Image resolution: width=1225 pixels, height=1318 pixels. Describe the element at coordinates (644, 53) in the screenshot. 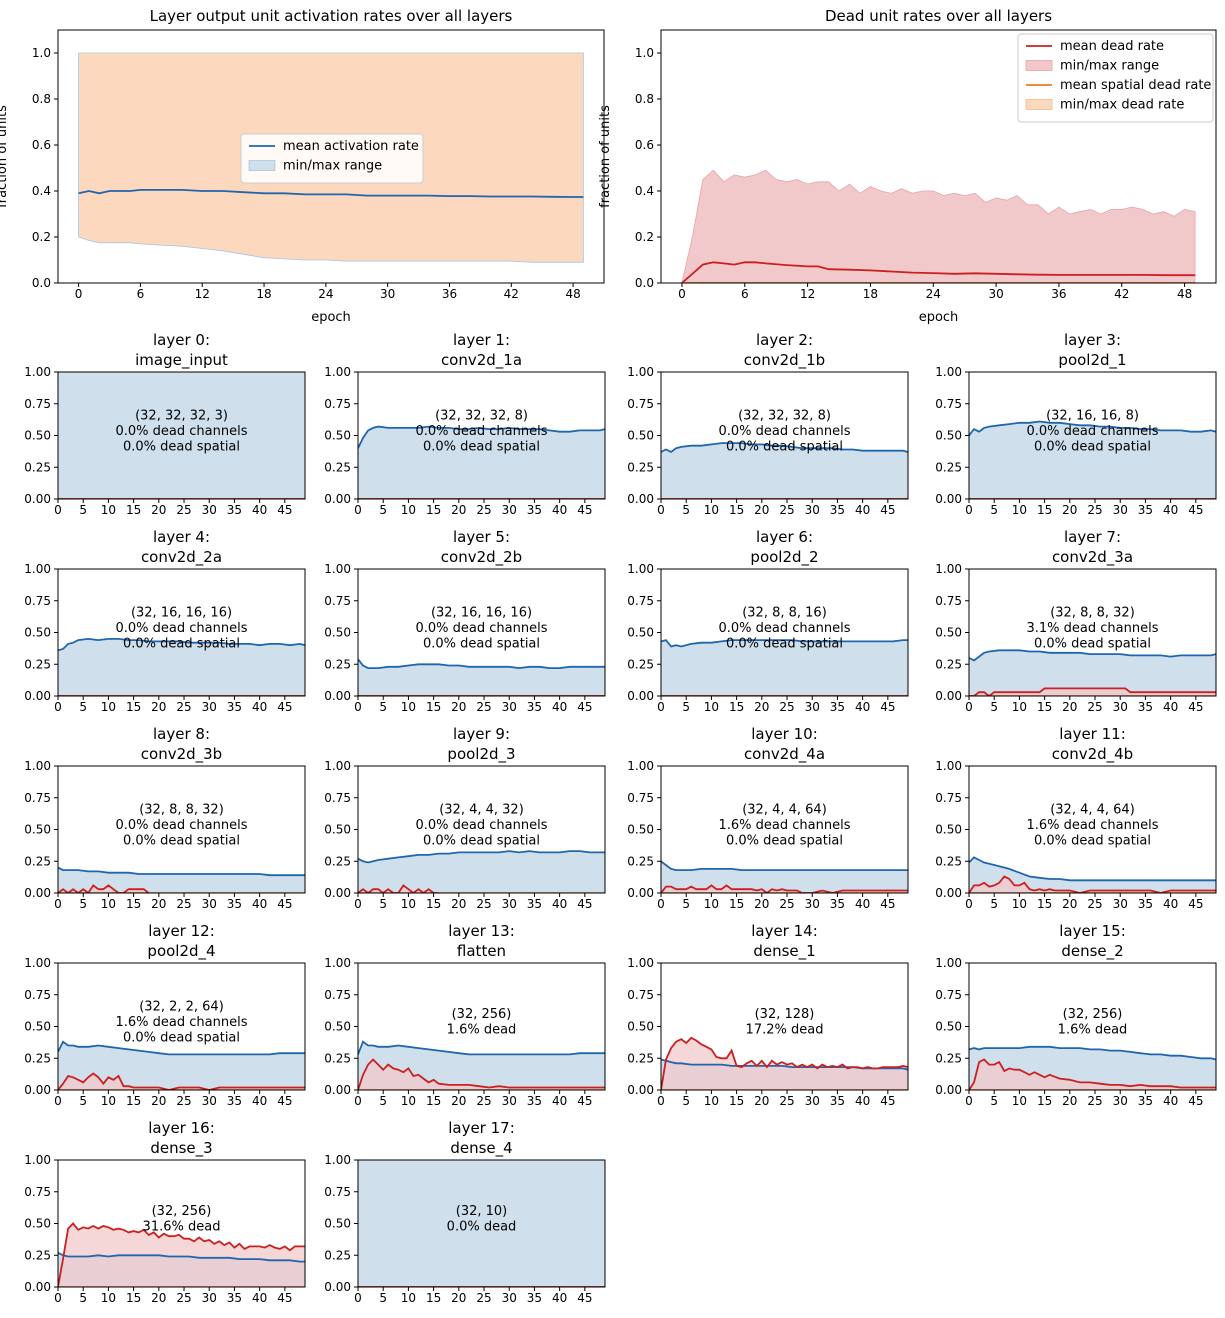

I see `y-tick-label: 1.0` at that location.